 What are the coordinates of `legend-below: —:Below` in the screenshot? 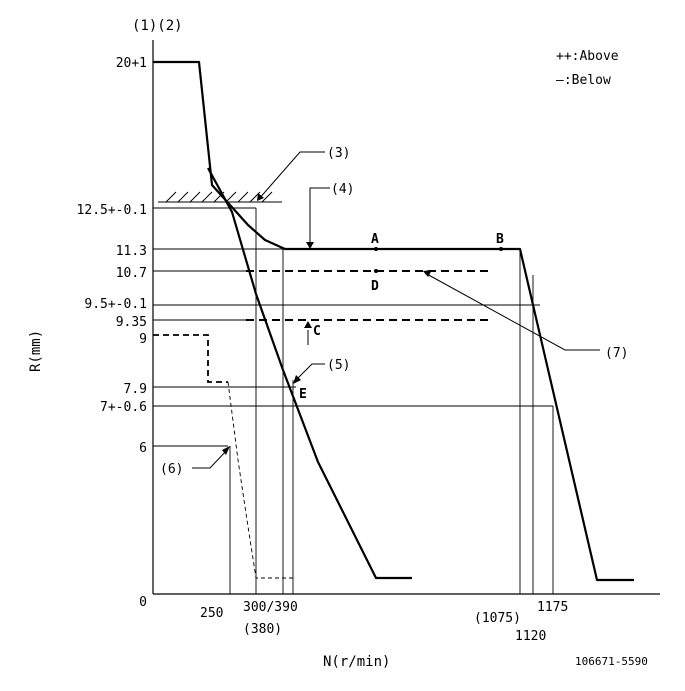 It's located at (583, 80).